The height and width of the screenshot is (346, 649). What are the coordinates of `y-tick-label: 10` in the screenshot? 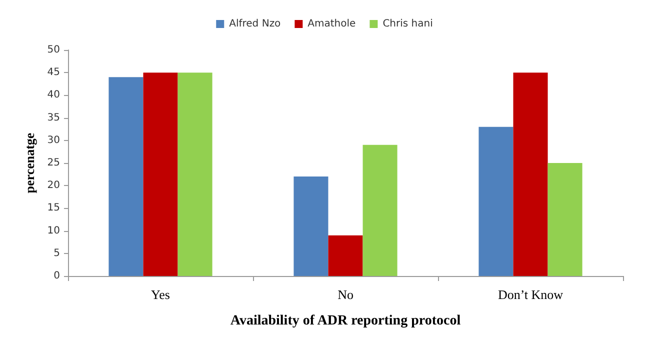 It's located at (53, 230).